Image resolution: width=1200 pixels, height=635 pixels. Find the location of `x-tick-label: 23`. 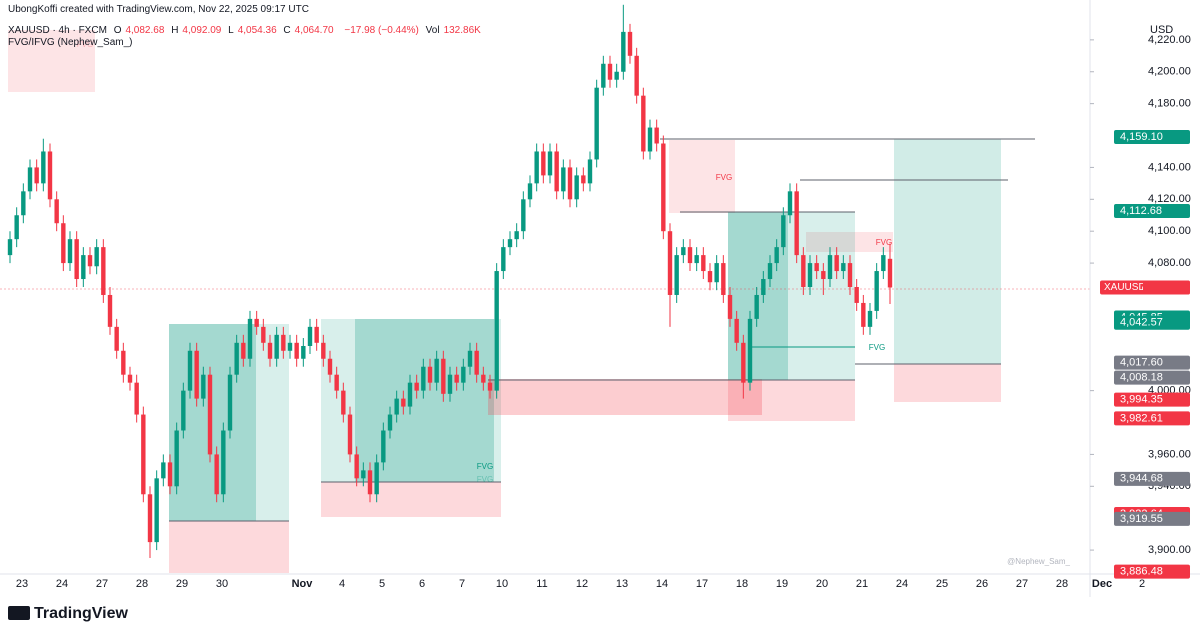

x-tick-label: 23 is located at coordinates (22, 584).